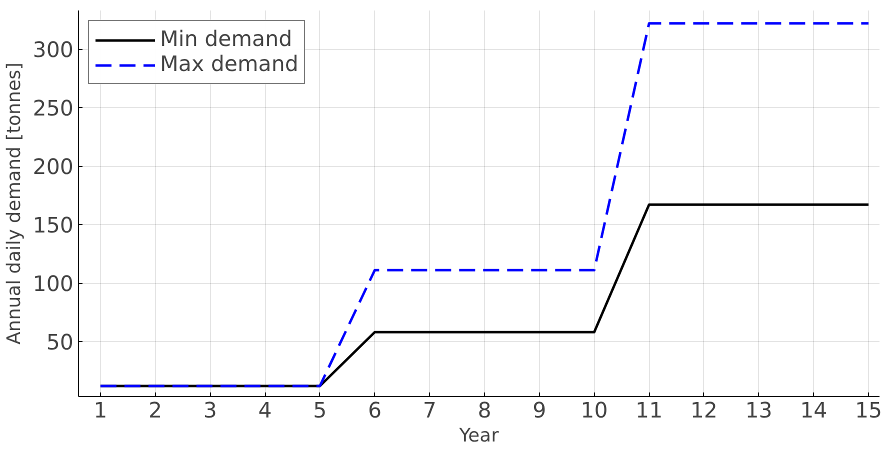 The image size is (889, 449). I want to click on x-tick-label: 13, so click(758, 411).